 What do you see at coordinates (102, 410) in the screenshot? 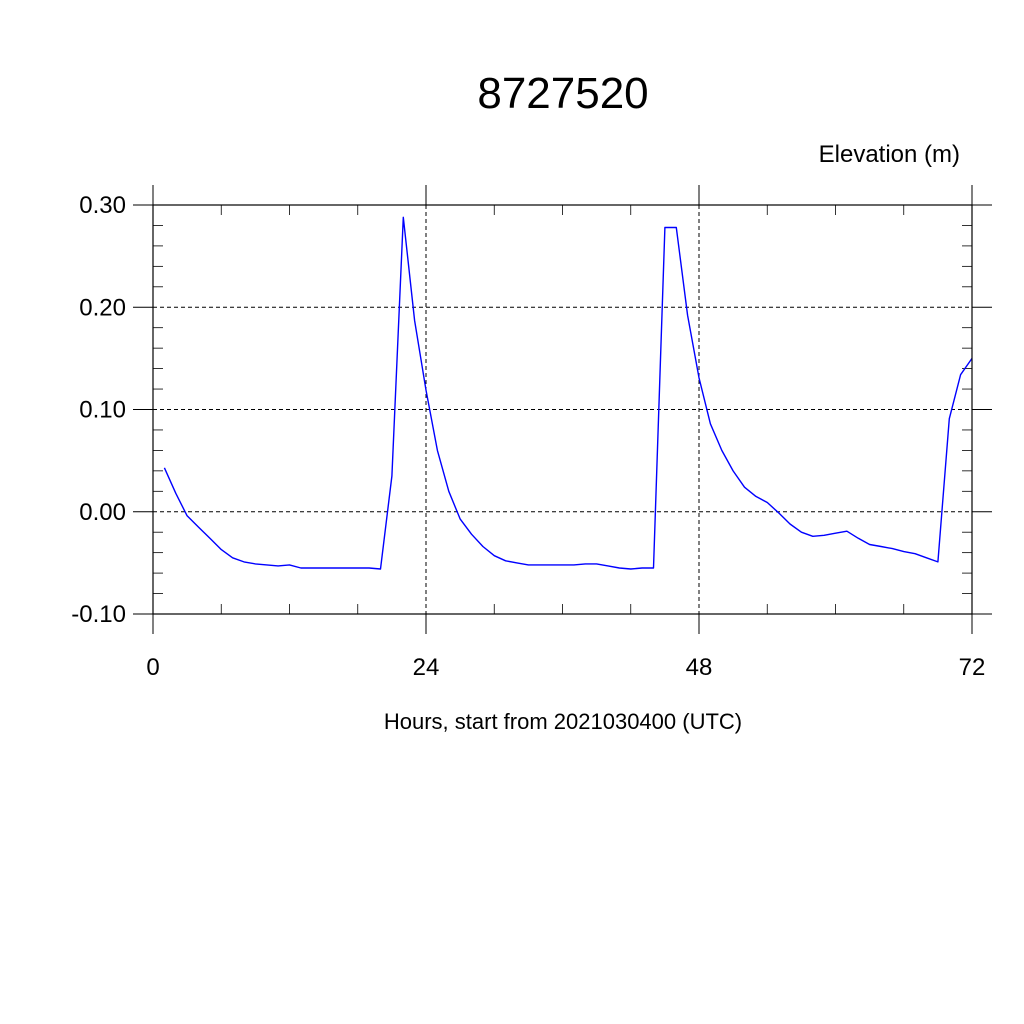
I see `y-tick-label: 0.10` at bounding box center [102, 410].